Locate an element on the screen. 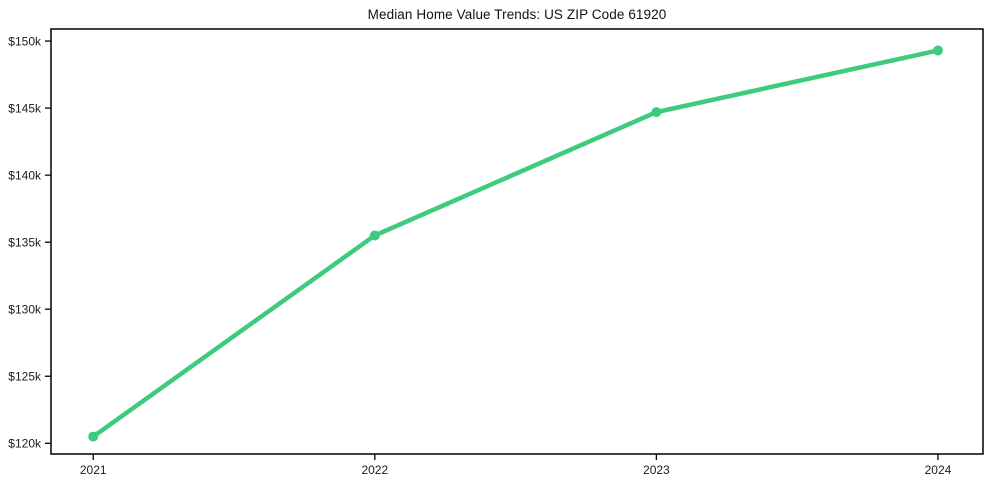  y-tick-label: $135k is located at coordinates (25, 242).